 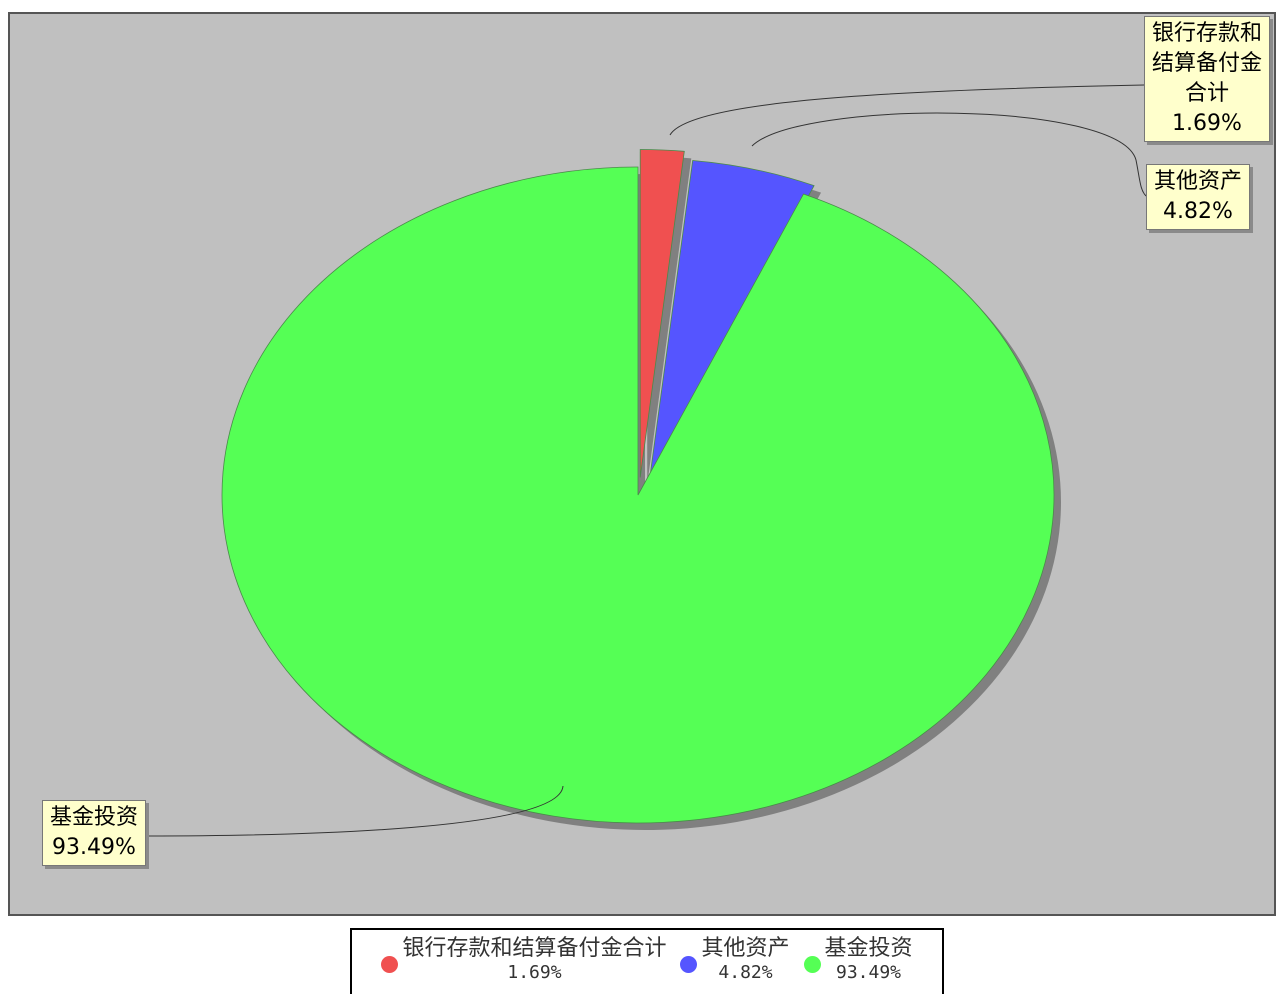 What do you see at coordinates (745, 948) in the screenshot?
I see `legend-label-other-assets: 其他资产` at bounding box center [745, 948].